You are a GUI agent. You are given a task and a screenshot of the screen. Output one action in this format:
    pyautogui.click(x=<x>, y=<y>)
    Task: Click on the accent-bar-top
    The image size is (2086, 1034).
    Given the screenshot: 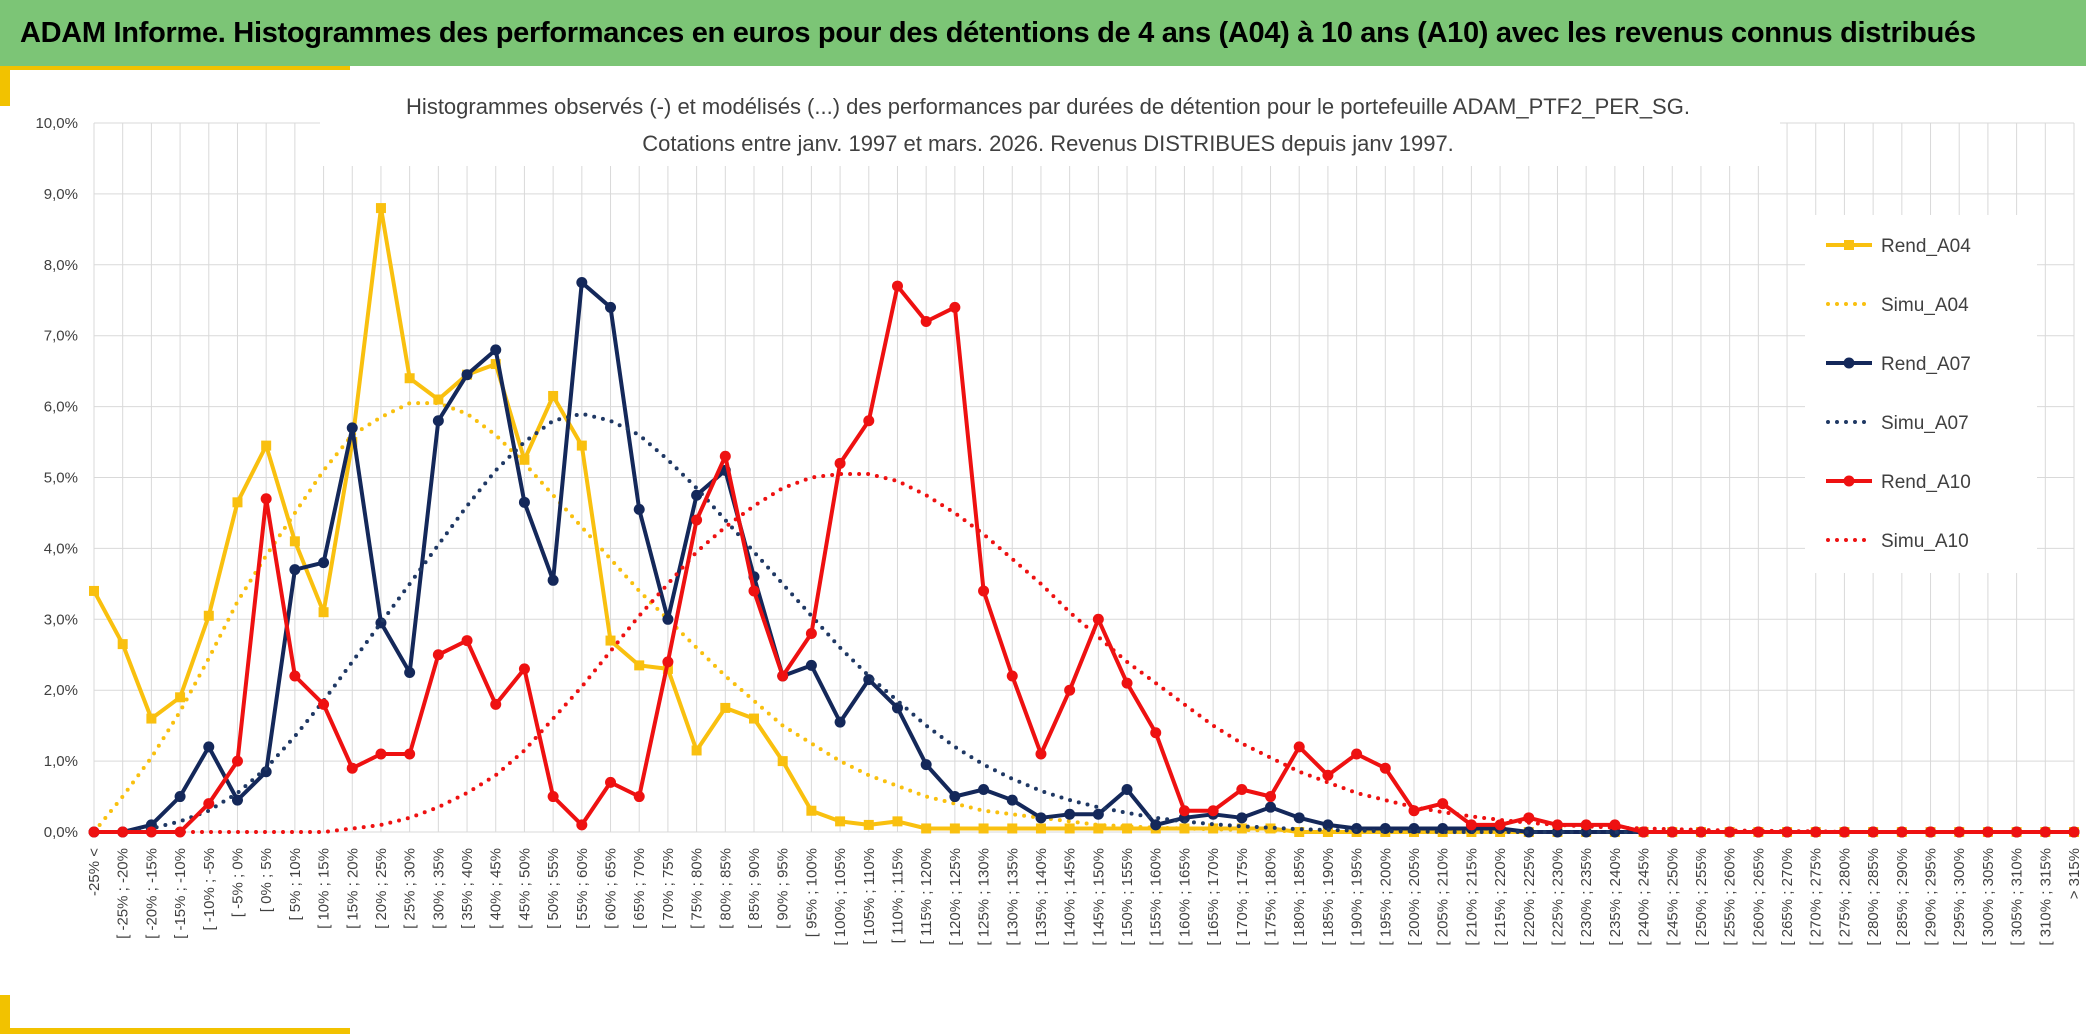 What is the action you would take?
    pyautogui.click(x=175, y=68)
    